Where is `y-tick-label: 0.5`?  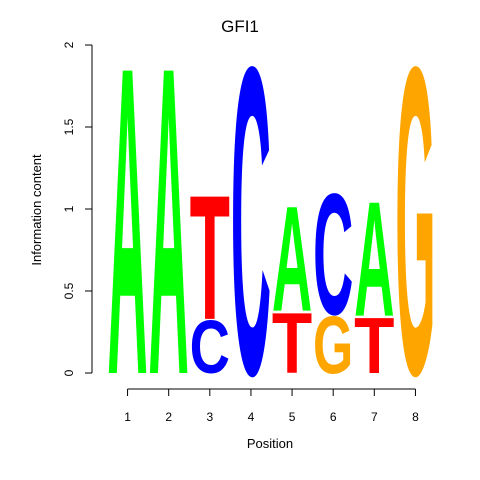 y-tick-label: 0.5 is located at coordinates (69, 290).